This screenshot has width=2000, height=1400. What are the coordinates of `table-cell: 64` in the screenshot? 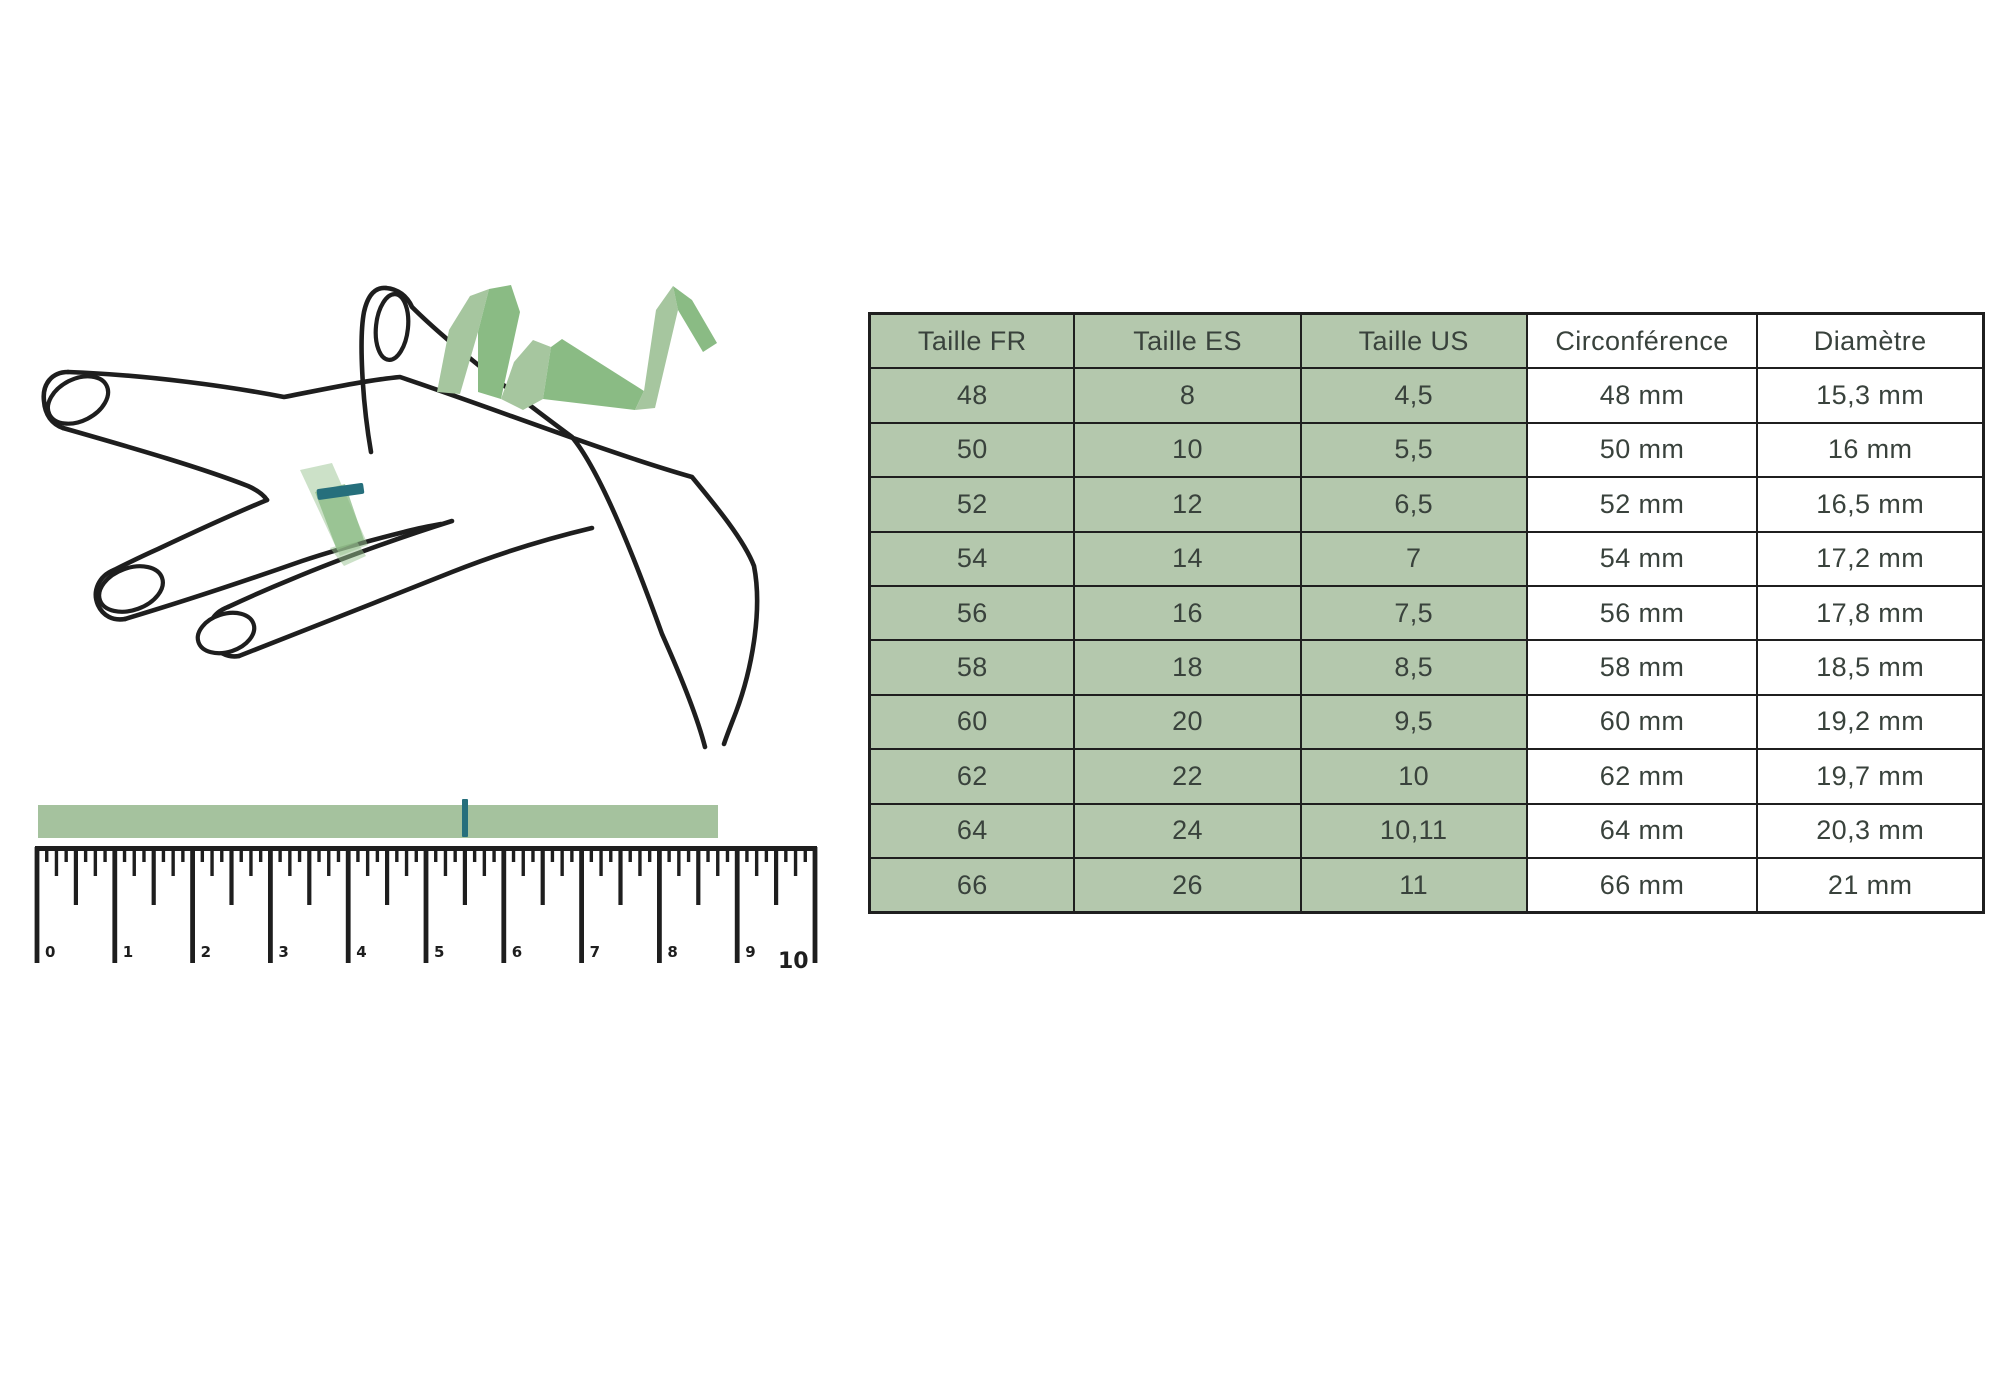 It's located at (972, 830).